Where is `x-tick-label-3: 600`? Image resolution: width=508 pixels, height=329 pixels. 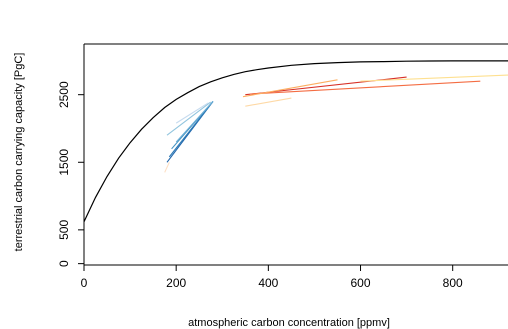 x-tick-label-3: 600 is located at coordinates (361, 283).